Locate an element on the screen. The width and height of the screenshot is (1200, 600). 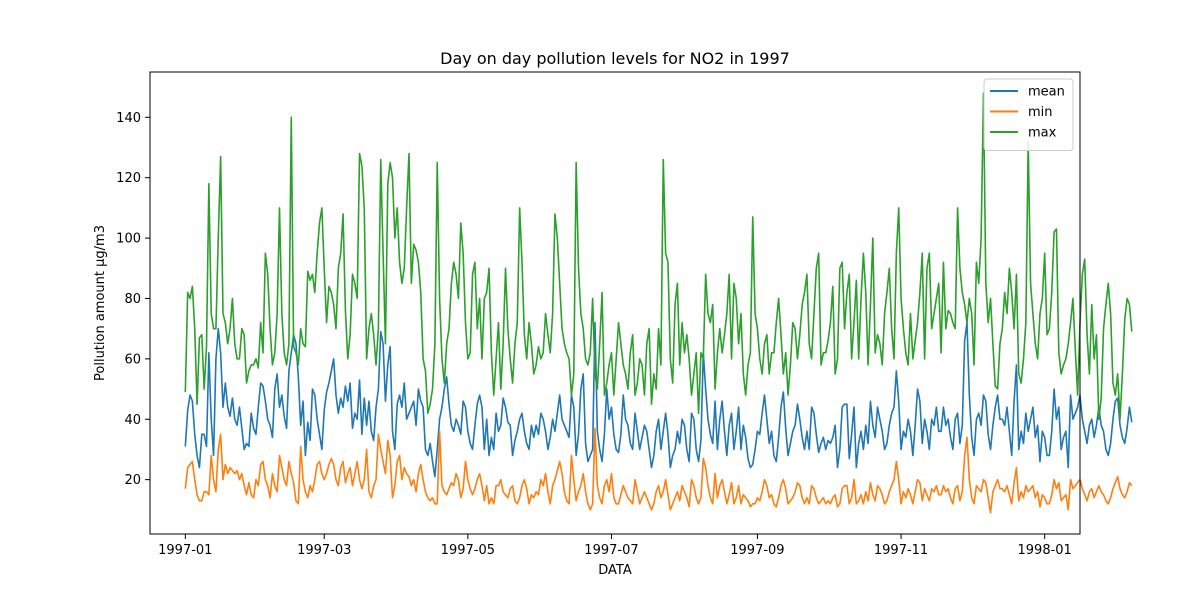
x-tick-label: 1997-03 is located at coordinates (324, 550).